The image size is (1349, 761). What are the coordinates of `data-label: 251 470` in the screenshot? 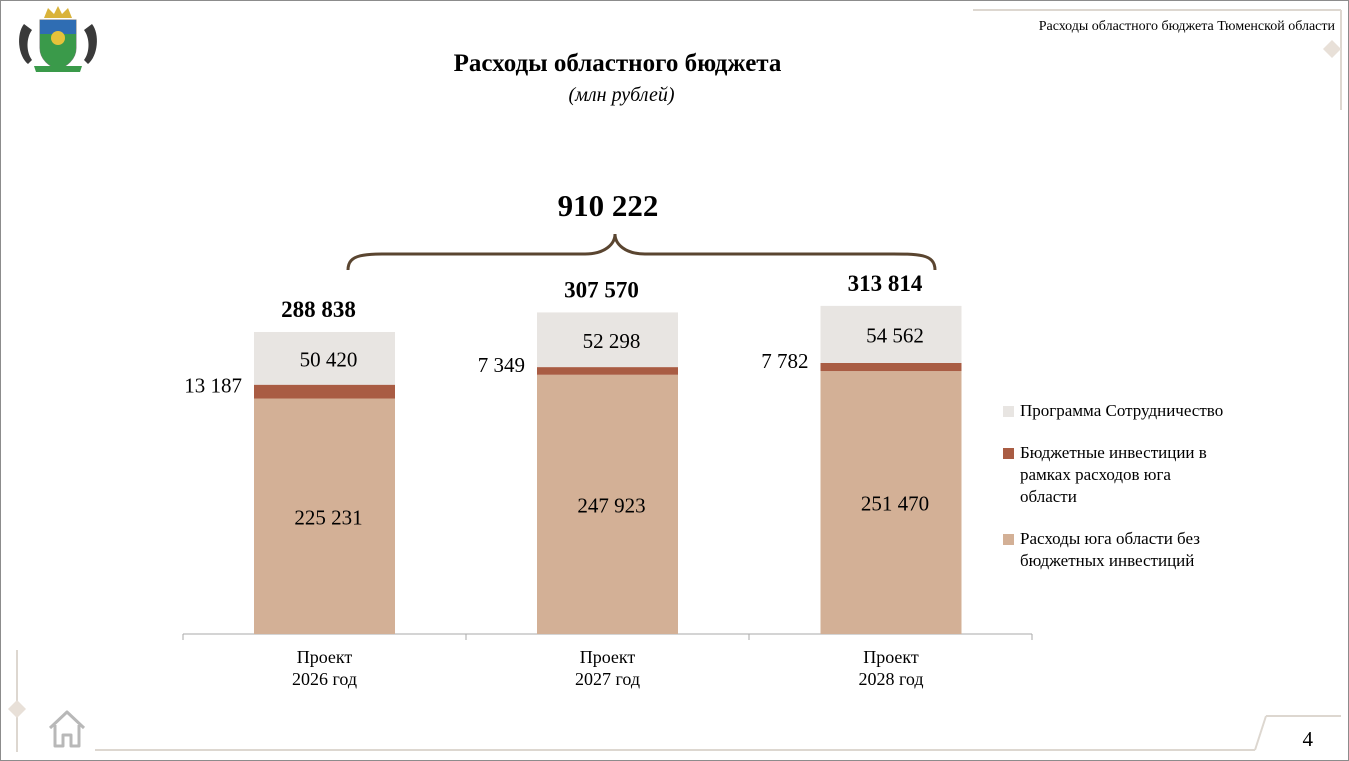 It's located at (895, 504).